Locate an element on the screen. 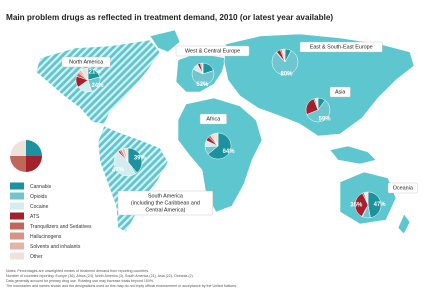  pie-value-label: 59% is located at coordinates (325, 120).